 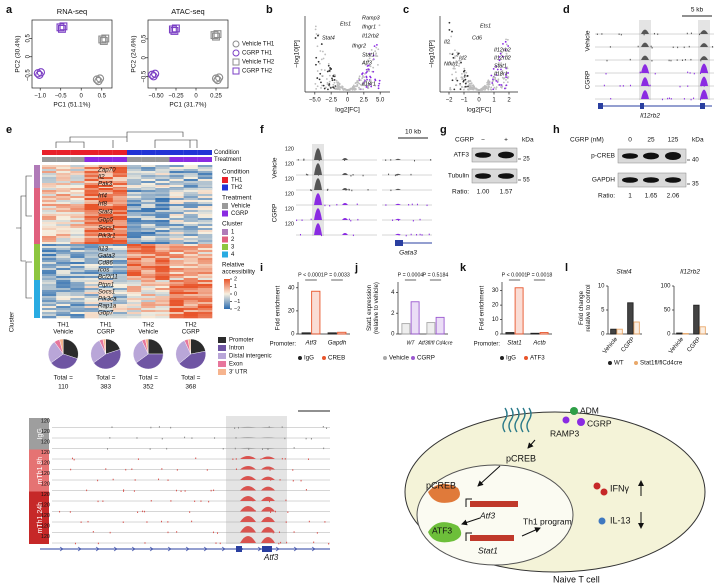 What do you see at coordinates (63, 332) in the screenshot?
I see `column-label: Vehicle` at bounding box center [63, 332].